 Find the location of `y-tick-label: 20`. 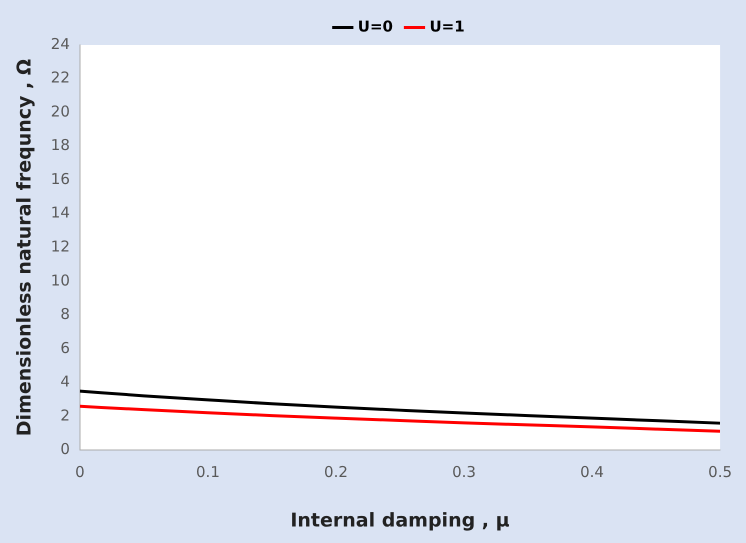

y-tick-label: 20 is located at coordinates (60, 111).